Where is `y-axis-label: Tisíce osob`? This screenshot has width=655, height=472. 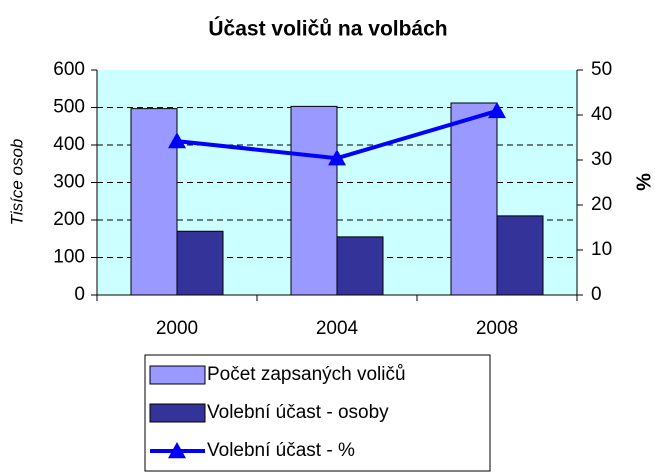
y-axis-label: Tisíce osob is located at coordinates (16, 182).